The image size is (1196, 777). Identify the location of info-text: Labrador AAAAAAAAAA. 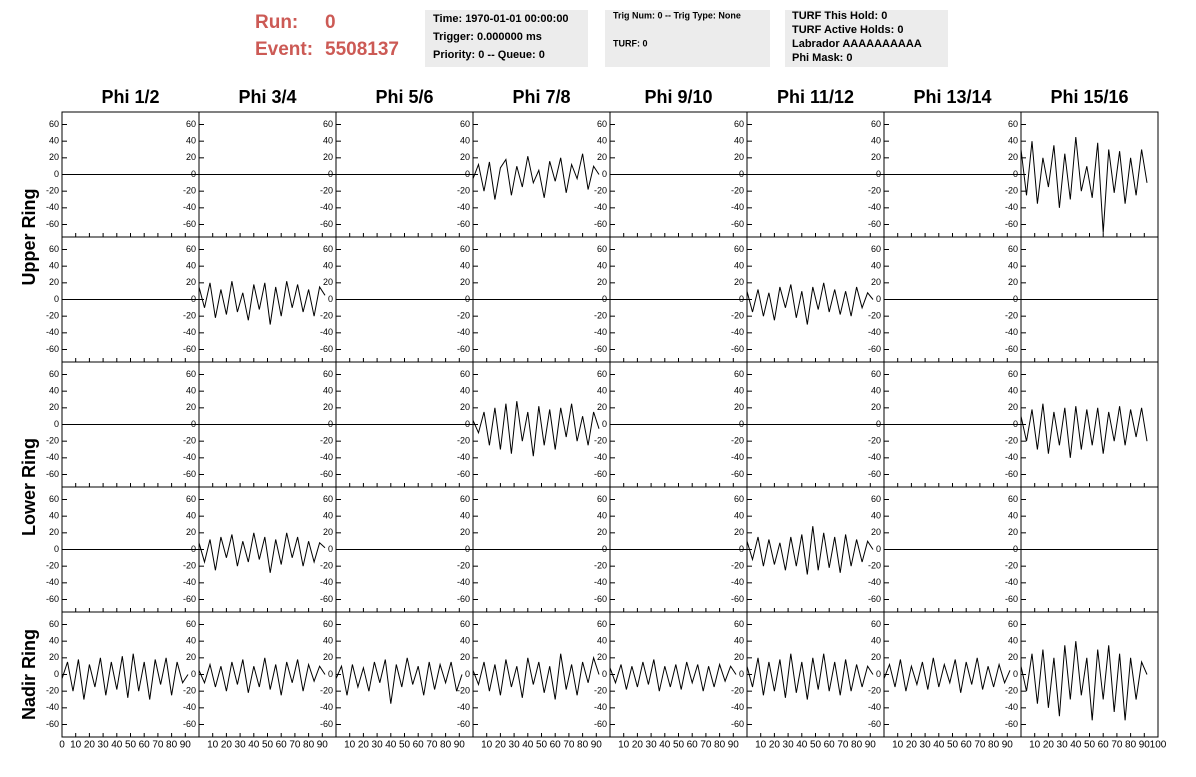
(857, 44).